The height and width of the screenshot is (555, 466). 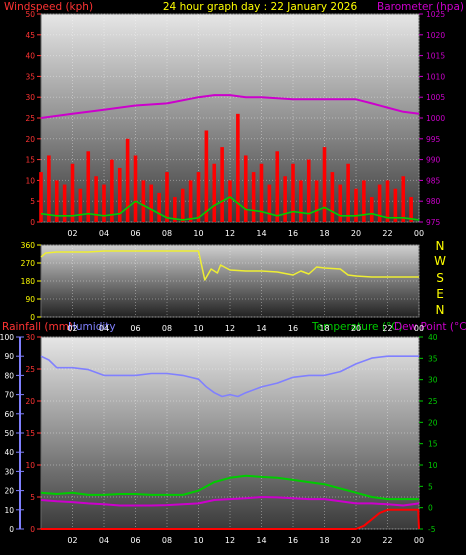 What do you see at coordinates (230, 281) in the screenshot?
I see `direction-panel-bg` at bounding box center [230, 281].